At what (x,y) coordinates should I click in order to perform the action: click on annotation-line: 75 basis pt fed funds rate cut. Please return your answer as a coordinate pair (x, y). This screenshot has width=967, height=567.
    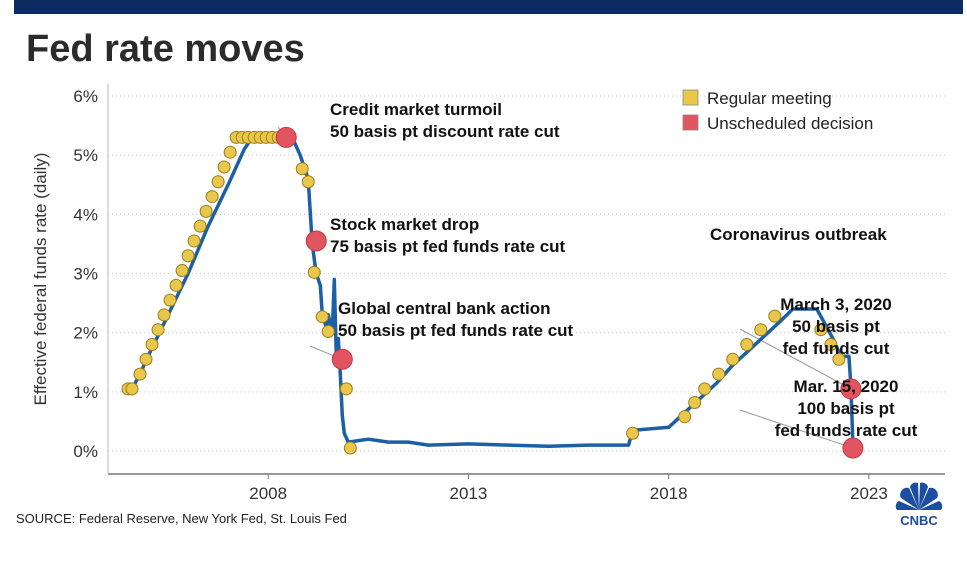
    Looking at the image, I should click on (448, 246).